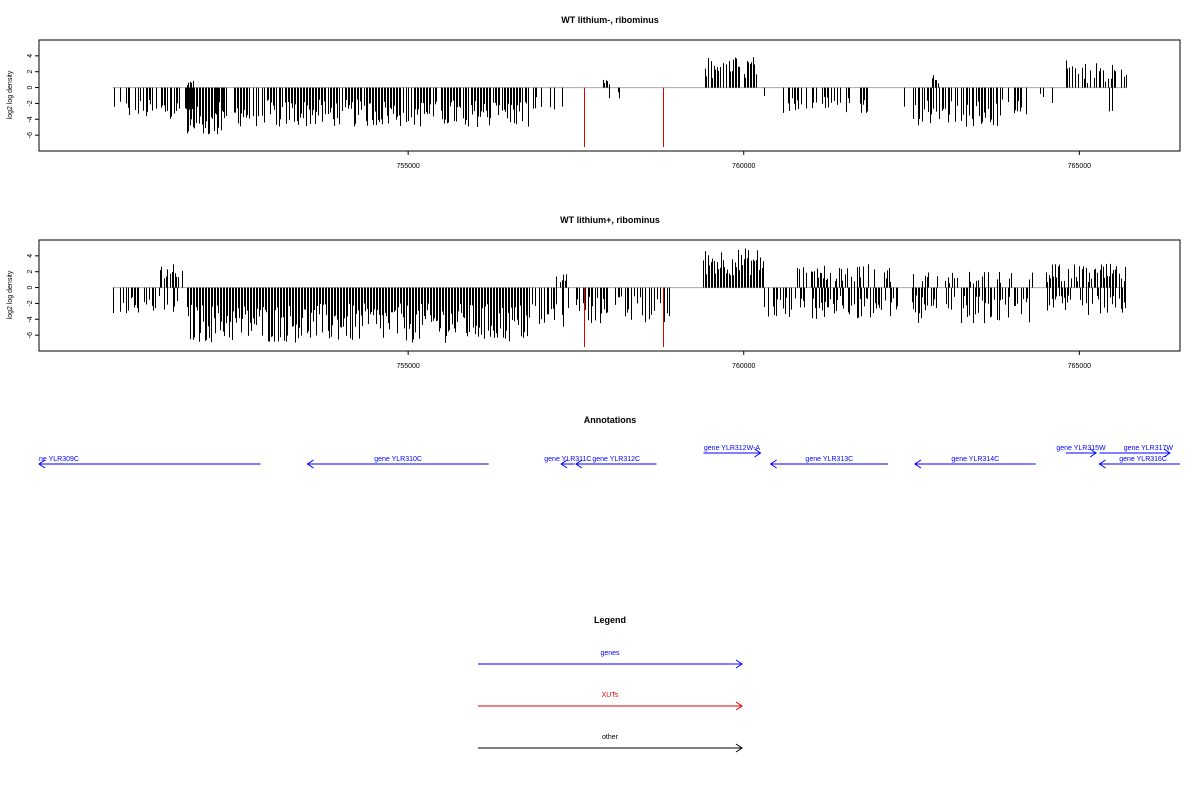 This screenshot has width=1200, height=800. Describe the element at coordinates (1143, 459) in the screenshot. I see `gene-label: gene YLR316C` at that location.